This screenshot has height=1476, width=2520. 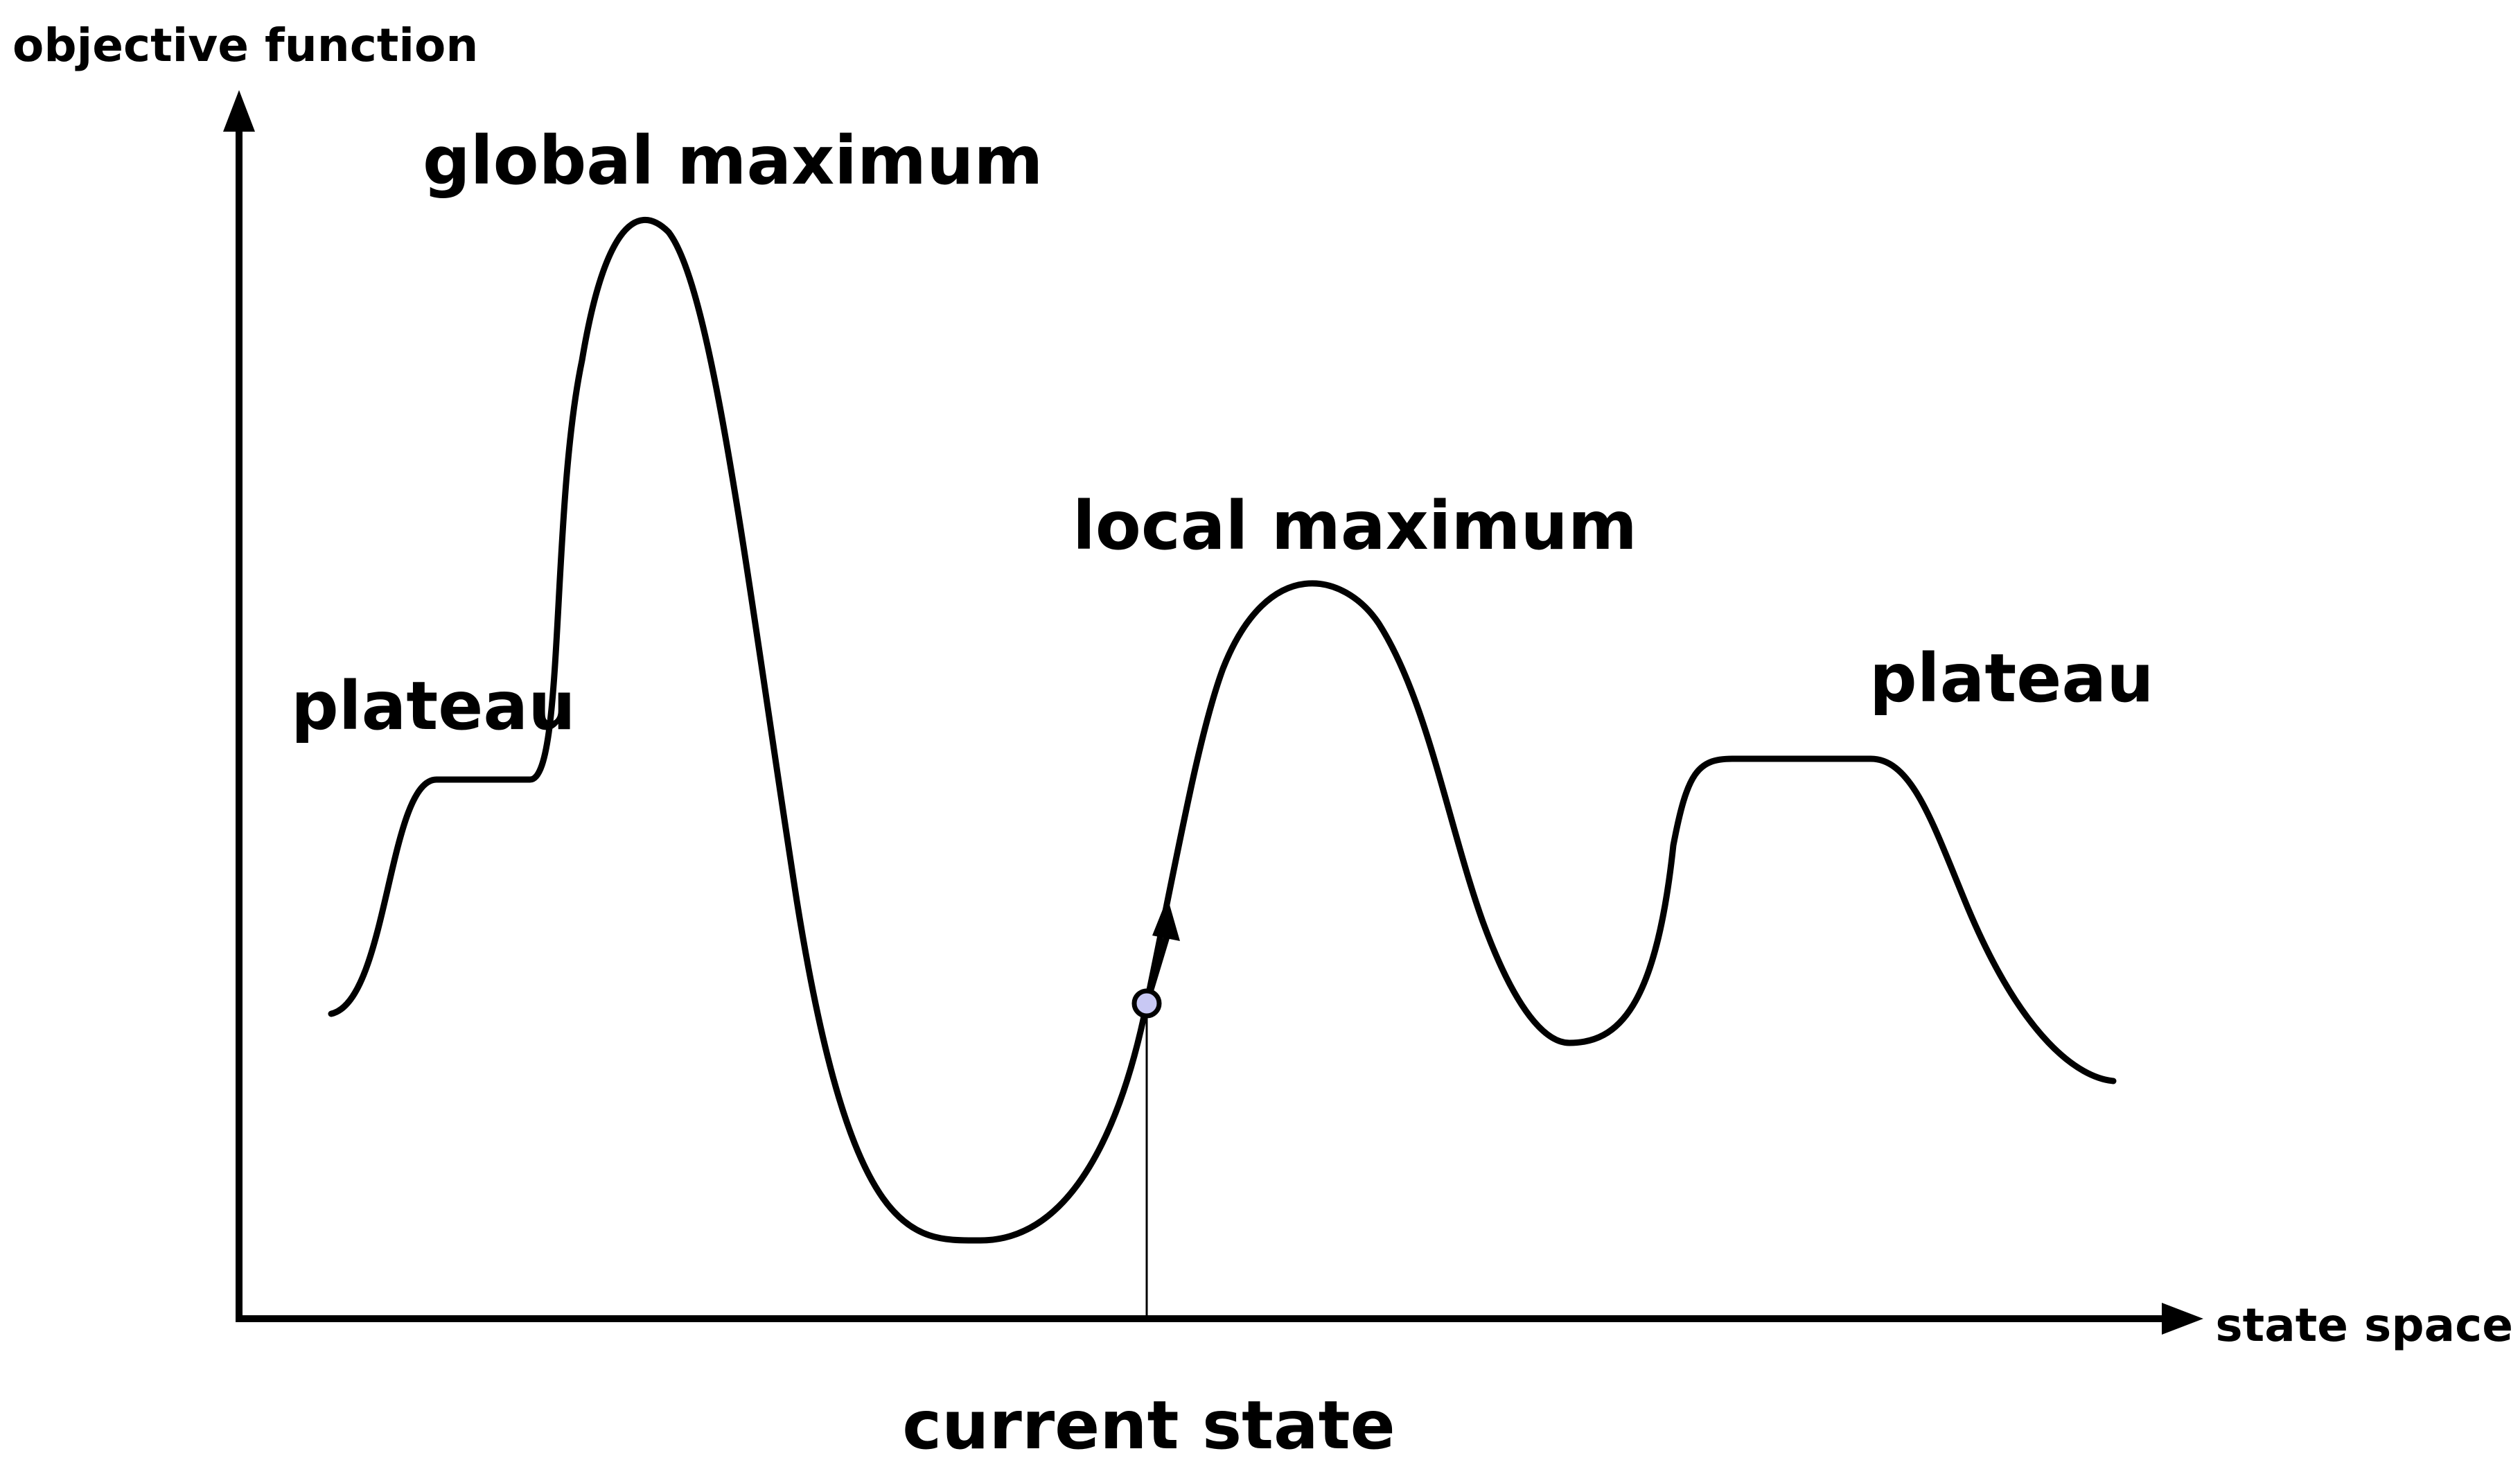 I want to click on plateau-left-label: plateau, so click(x=433, y=706).